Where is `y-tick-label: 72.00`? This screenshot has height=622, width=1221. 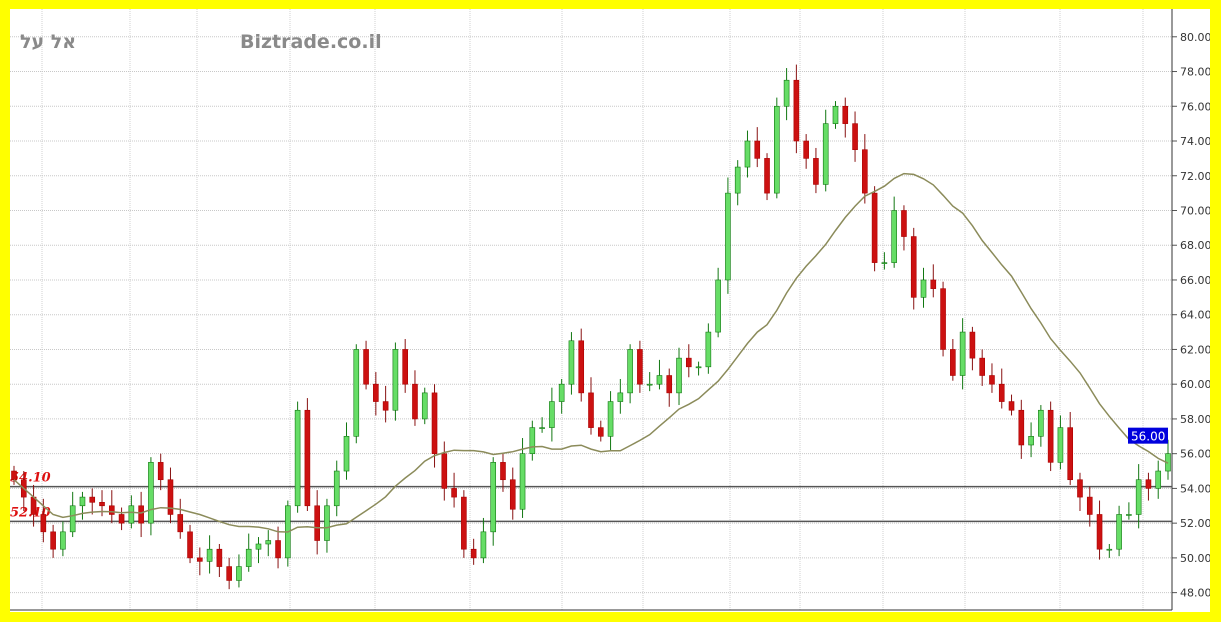 y-tick-label: 72.00 is located at coordinates (1195, 176).